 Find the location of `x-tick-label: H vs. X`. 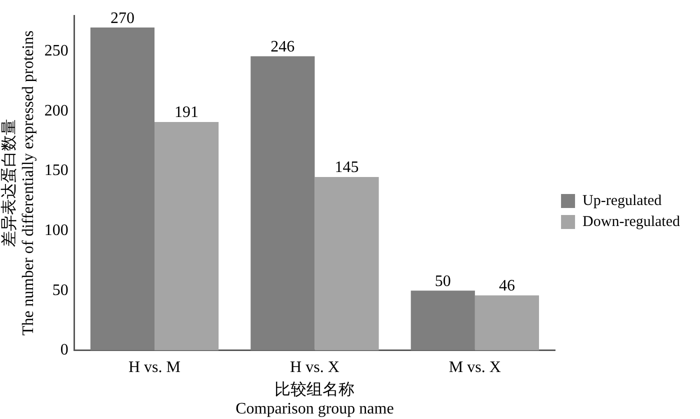

x-tick-label: H vs. X is located at coordinates (315, 367).